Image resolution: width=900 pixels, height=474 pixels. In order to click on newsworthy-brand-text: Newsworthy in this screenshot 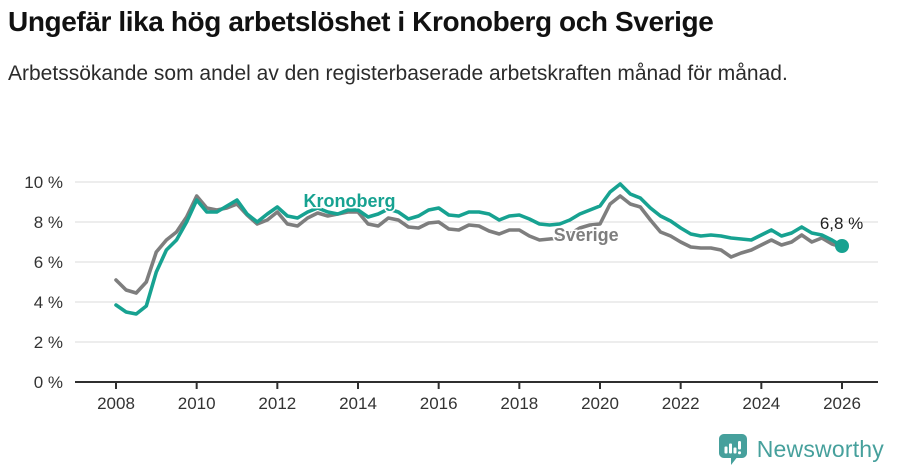, I will do `click(820, 449)`.